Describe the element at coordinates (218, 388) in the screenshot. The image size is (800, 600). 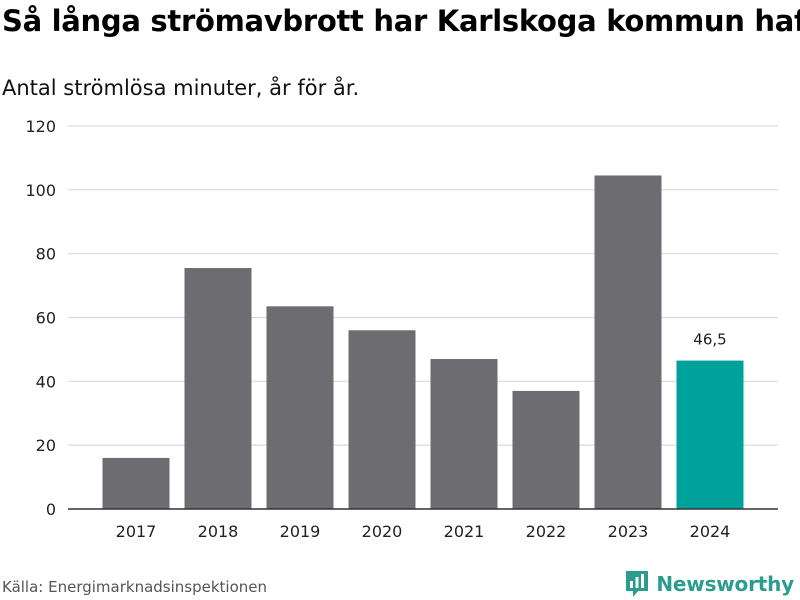
I see `bar-2018` at that location.